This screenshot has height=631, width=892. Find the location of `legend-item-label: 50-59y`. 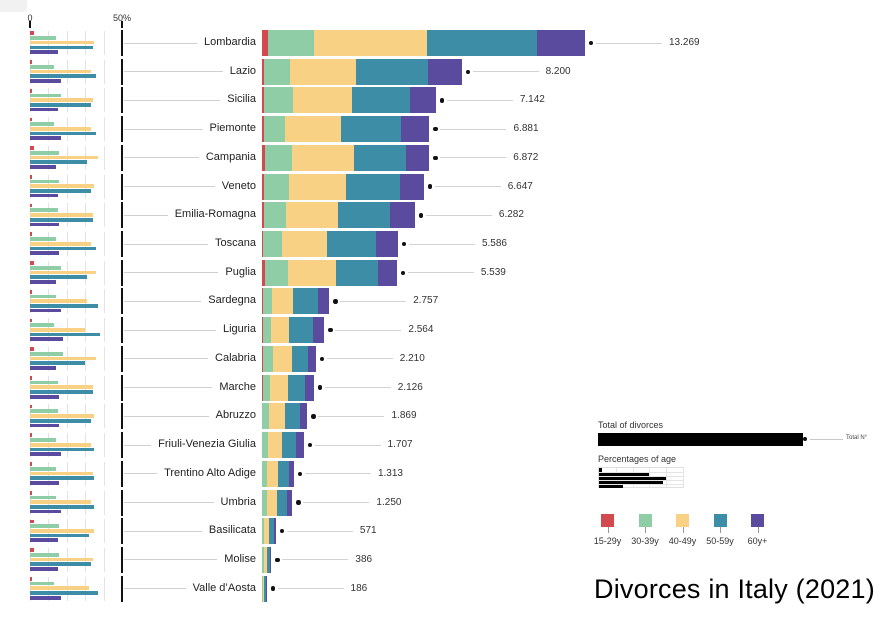

legend-item-label: 50-59y is located at coordinates (720, 541).